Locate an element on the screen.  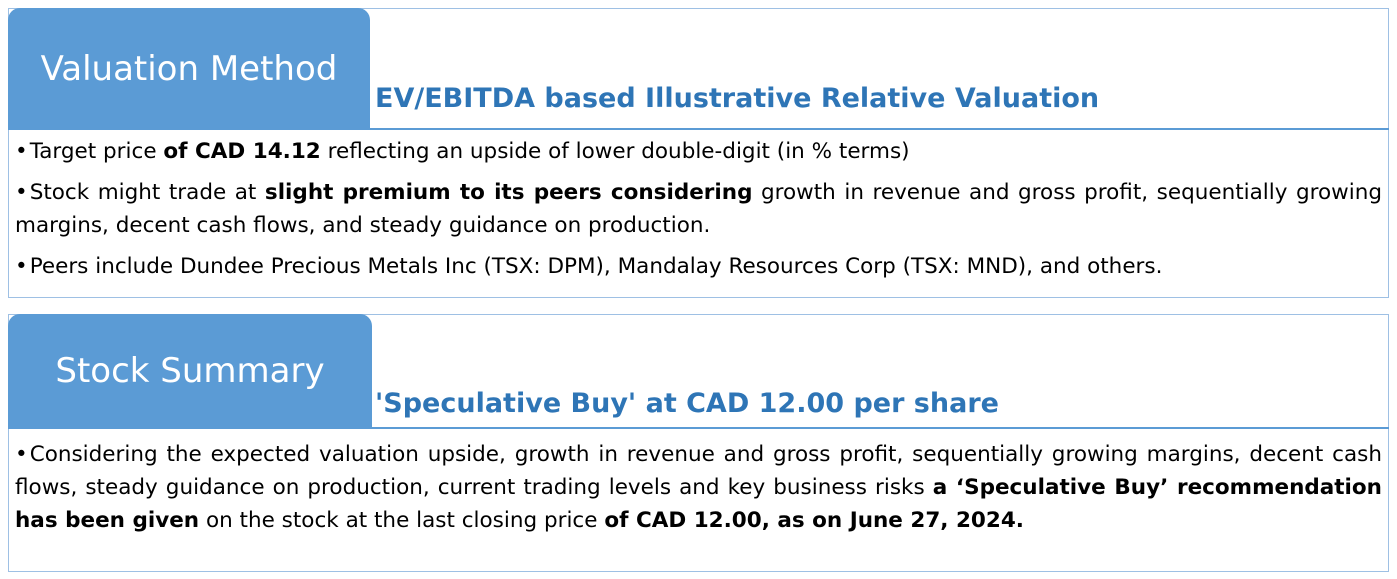
section-subtitle: 'Speculative Buy' at CAD 12.00 per share is located at coordinates (687, 403).